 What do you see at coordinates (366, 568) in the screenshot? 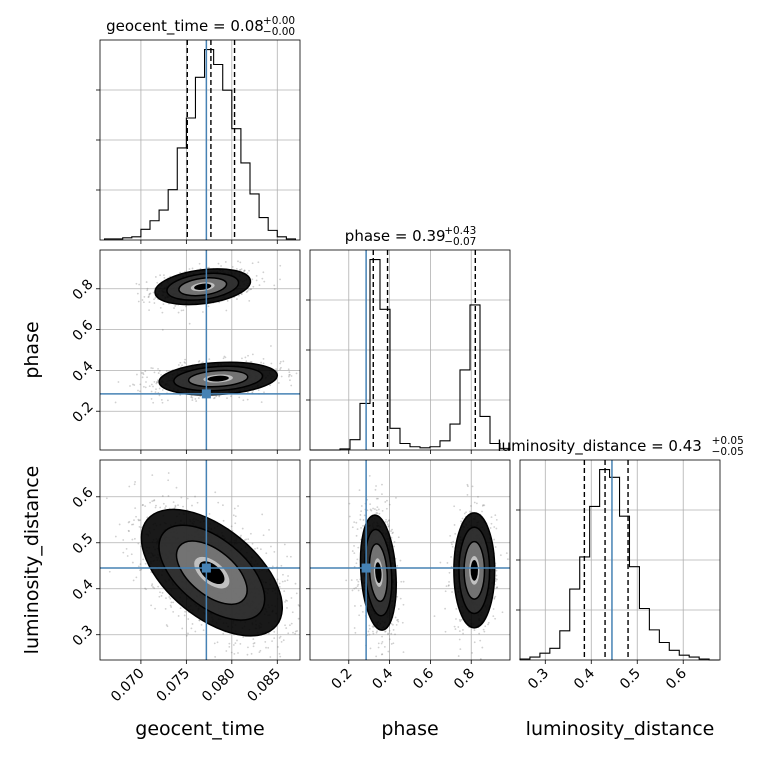
I see `truth-marker` at bounding box center [366, 568].